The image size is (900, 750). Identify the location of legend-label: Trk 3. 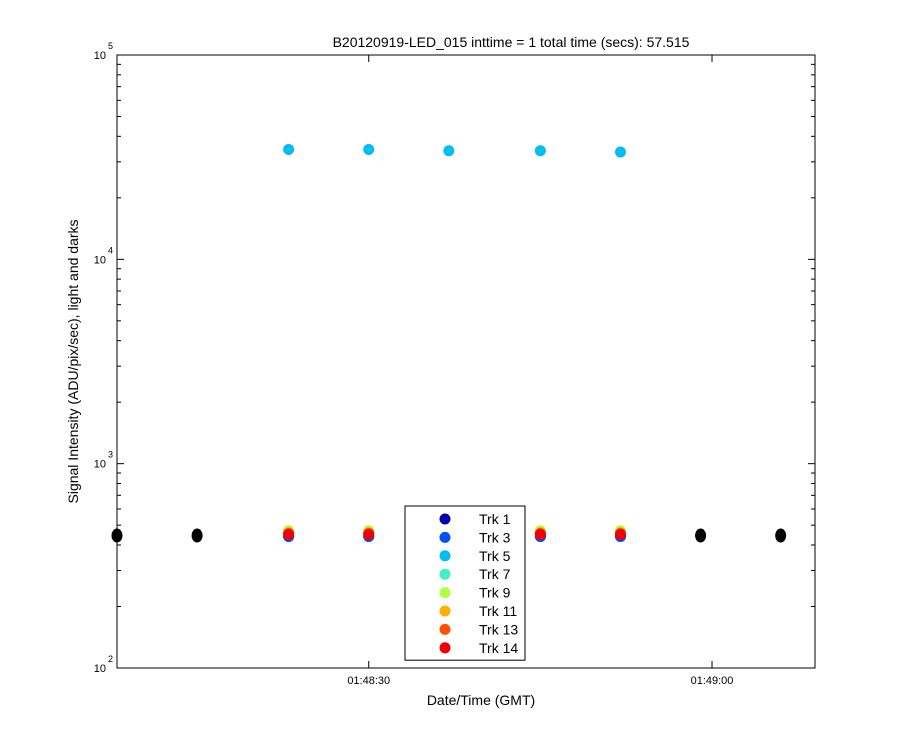
(495, 537).